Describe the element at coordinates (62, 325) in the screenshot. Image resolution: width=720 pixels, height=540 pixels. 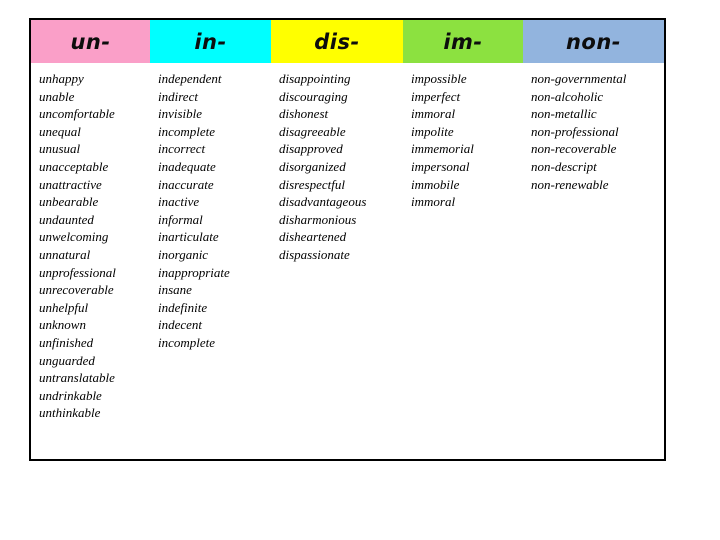
I see `word: unknown` at that location.